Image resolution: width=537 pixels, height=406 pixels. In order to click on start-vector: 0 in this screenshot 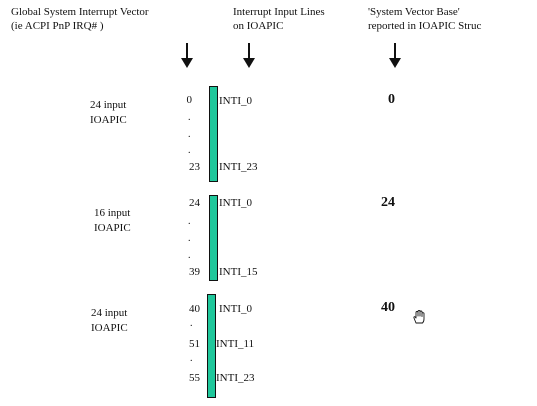, I will do `click(189, 100)`.